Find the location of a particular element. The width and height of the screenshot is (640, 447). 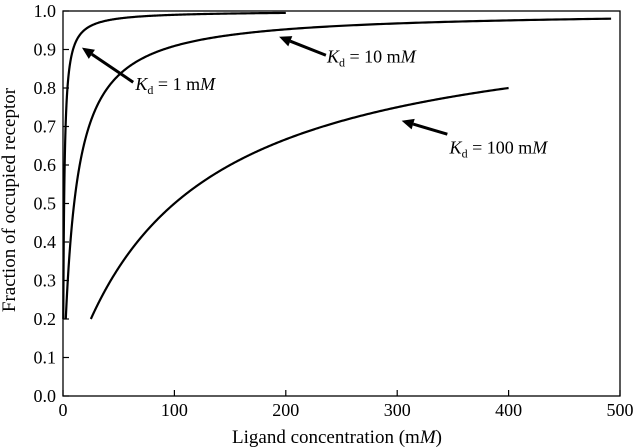

x-axis-title-main: Ligand concentration (m is located at coordinates (326, 437).